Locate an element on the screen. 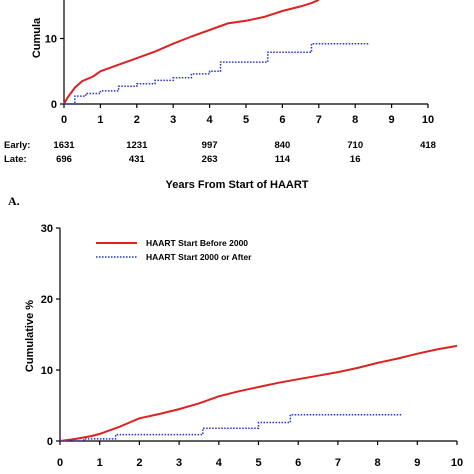  panel-a-series-early is located at coordinates (191, 52).